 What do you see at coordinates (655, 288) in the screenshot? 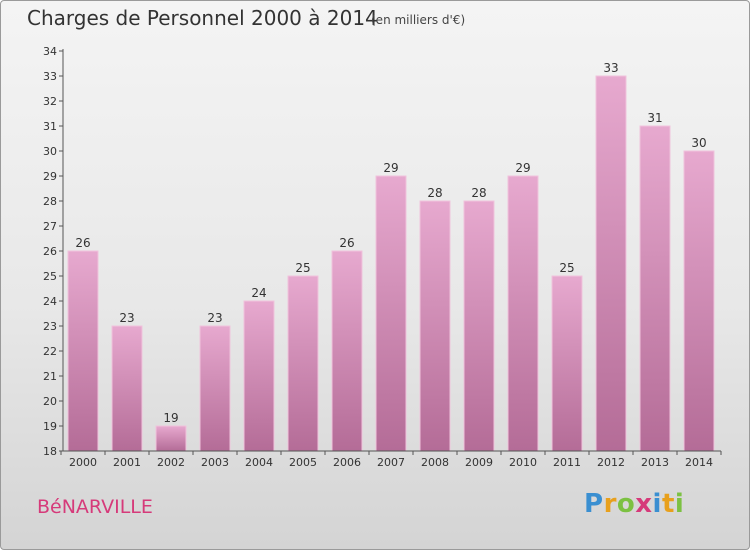
I see `bar-2013` at bounding box center [655, 288].